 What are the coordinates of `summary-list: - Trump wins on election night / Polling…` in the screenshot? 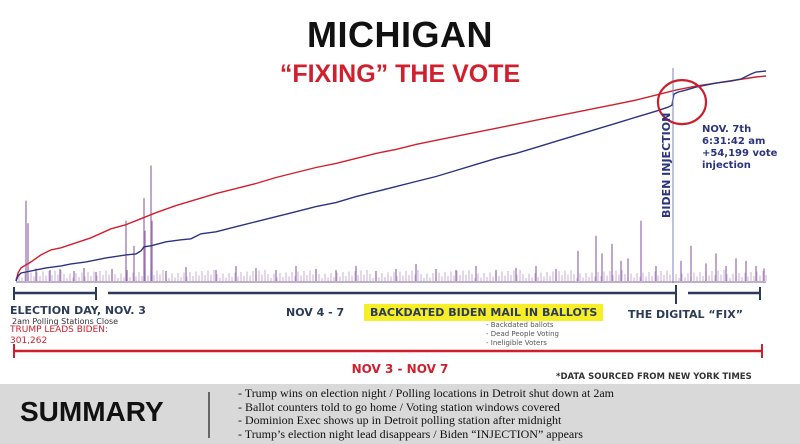 It's located at (426, 413).